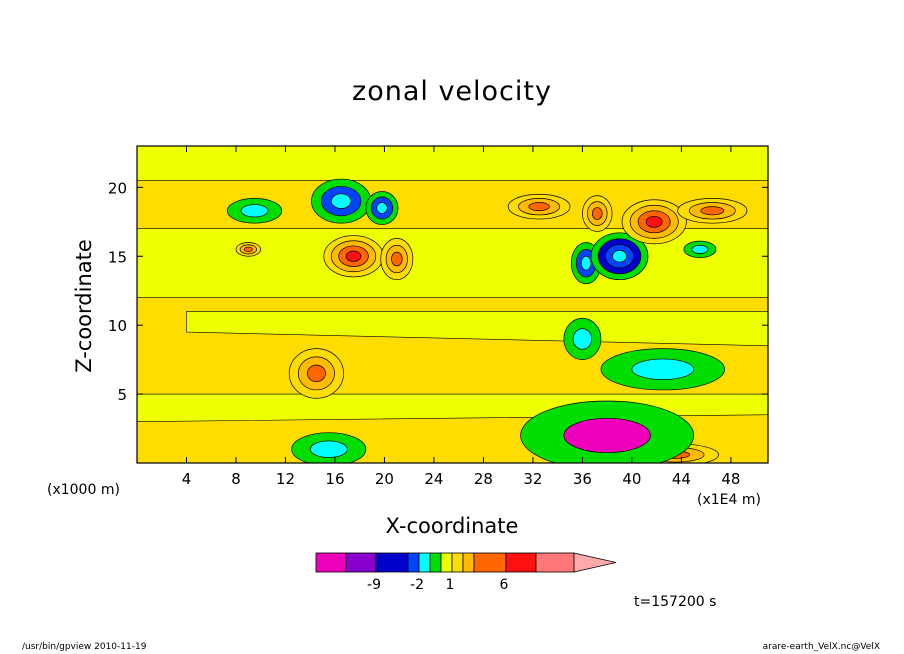 The width and height of the screenshot is (904, 654). Describe the element at coordinates (187, 479) in the screenshot. I see `x-tick-label: 4` at that location.